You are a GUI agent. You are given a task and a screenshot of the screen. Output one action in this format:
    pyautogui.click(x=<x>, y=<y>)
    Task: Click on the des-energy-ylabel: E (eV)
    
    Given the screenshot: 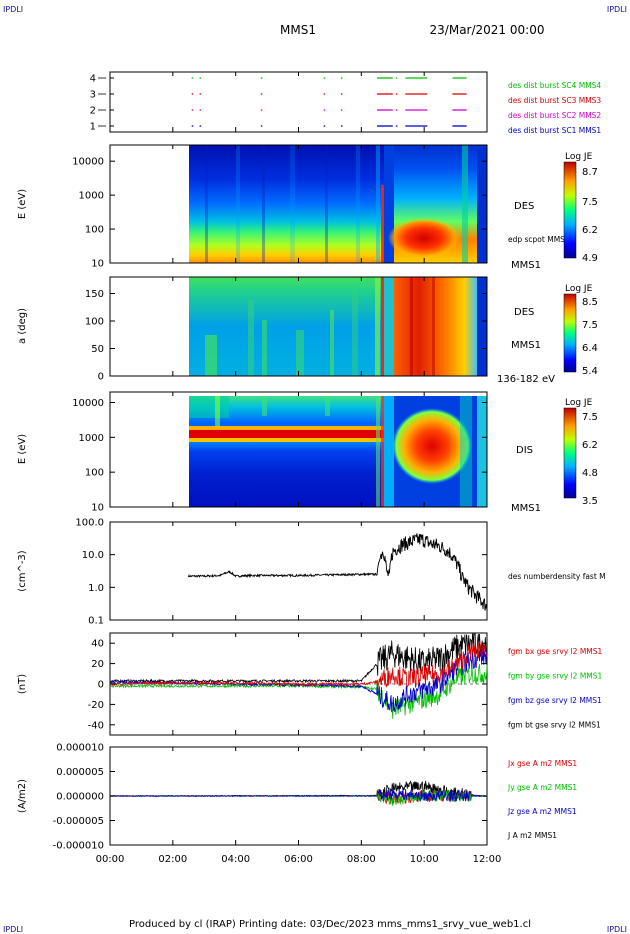 What is the action you would take?
    pyautogui.click(x=22, y=204)
    